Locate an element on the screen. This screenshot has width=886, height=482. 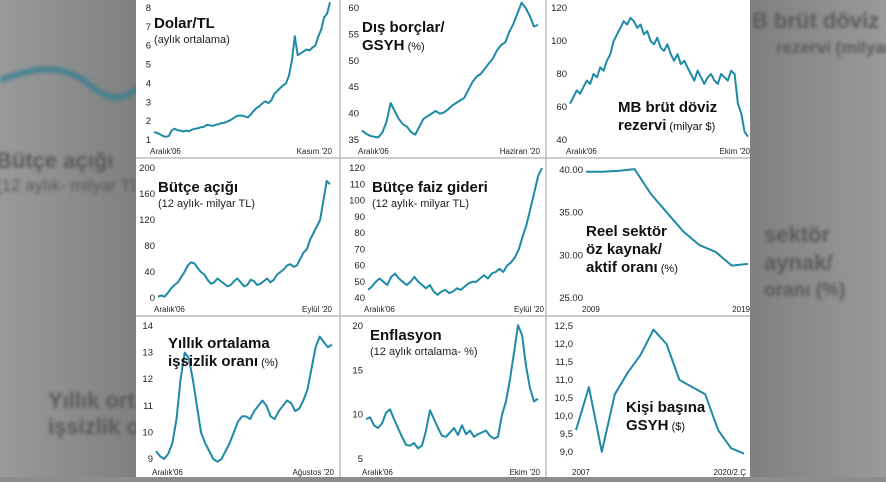
y-tick-label: 6 is located at coordinates (148, 46).